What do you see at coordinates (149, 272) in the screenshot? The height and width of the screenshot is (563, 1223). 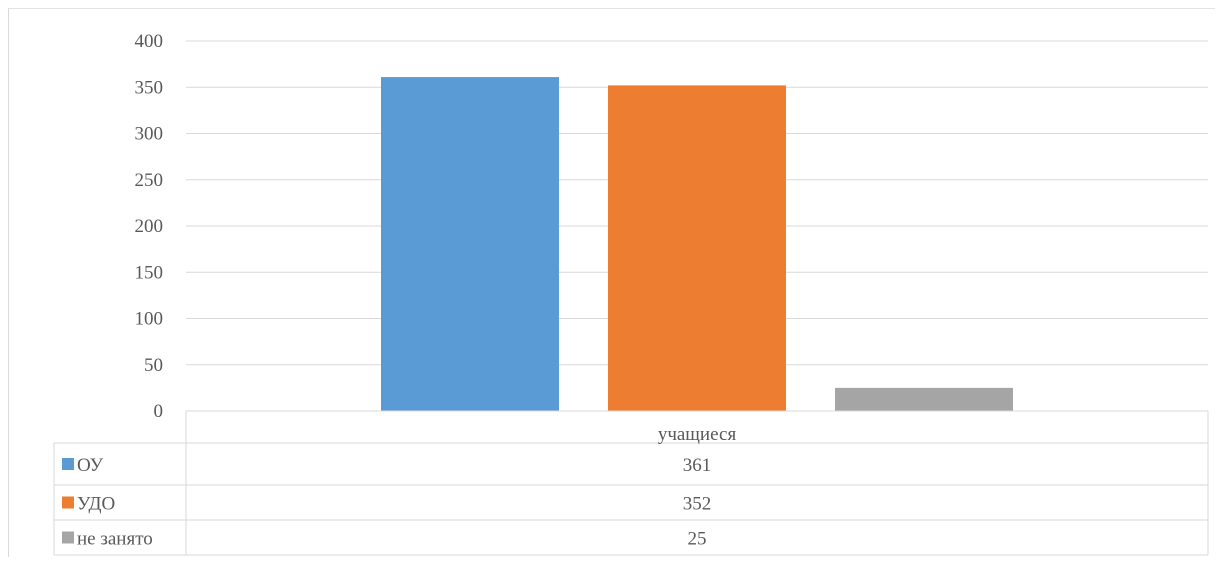 I see `y-tick-label: 150` at bounding box center [149, 272].